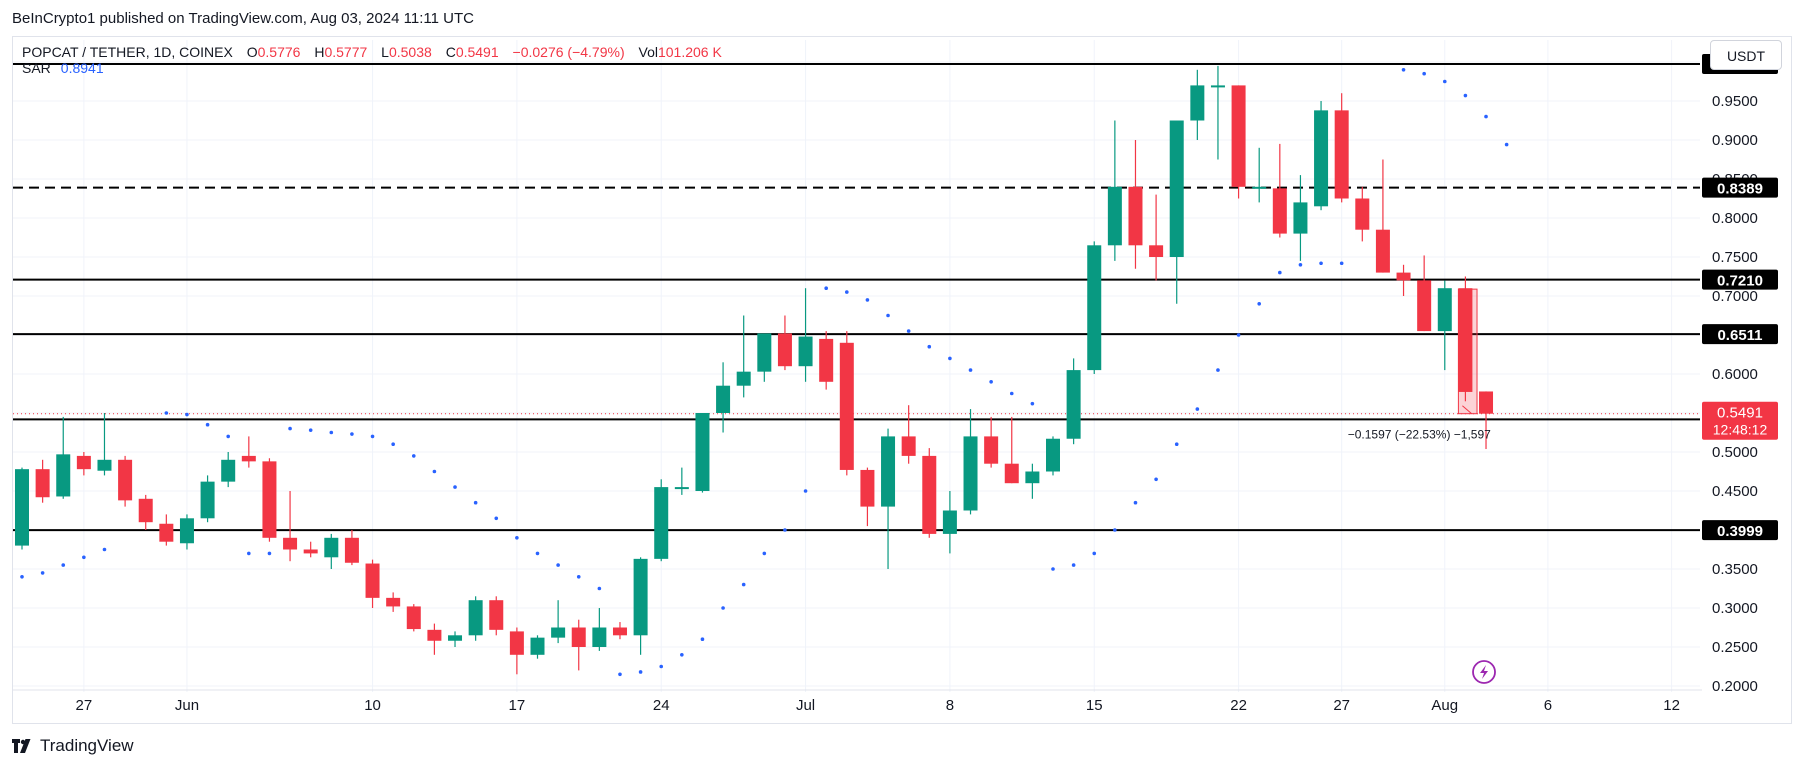 The height and width of the screenshot is (768, 1804). I want to click on flash-icon, so click(1484, 672).